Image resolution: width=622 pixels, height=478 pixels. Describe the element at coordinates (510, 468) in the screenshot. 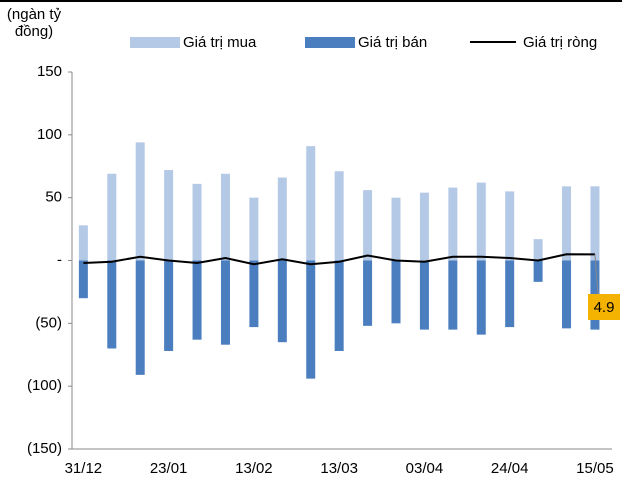

I see `x-tick-label: 24/04` at that location.